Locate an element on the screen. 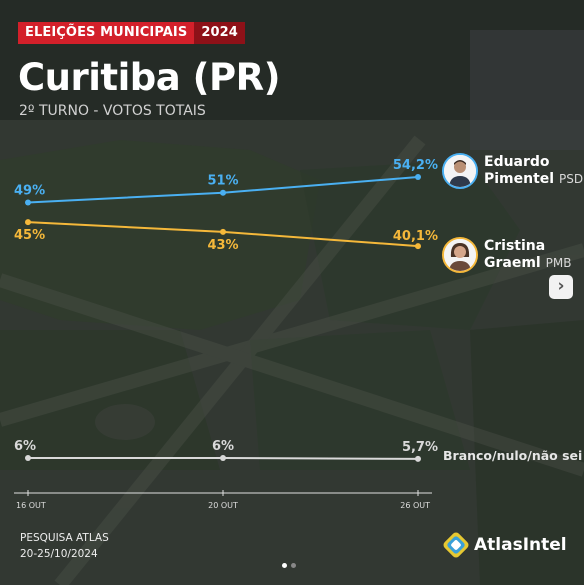 The height and width of the screenshot is (585, 584). data-label: 45% is located at coordinates (29, 235).